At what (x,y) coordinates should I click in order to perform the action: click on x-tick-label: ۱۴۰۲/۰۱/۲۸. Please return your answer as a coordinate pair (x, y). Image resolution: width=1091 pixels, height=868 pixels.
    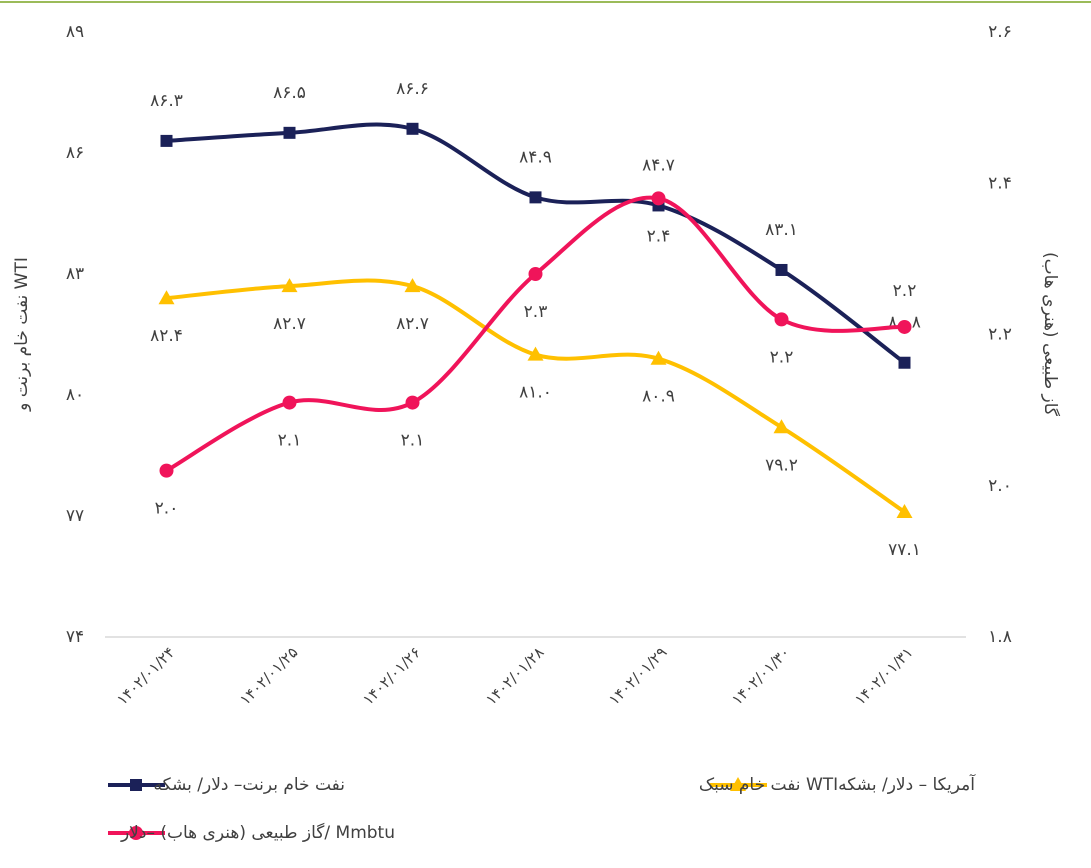
    Looking at the image, I should click on (514, 675).